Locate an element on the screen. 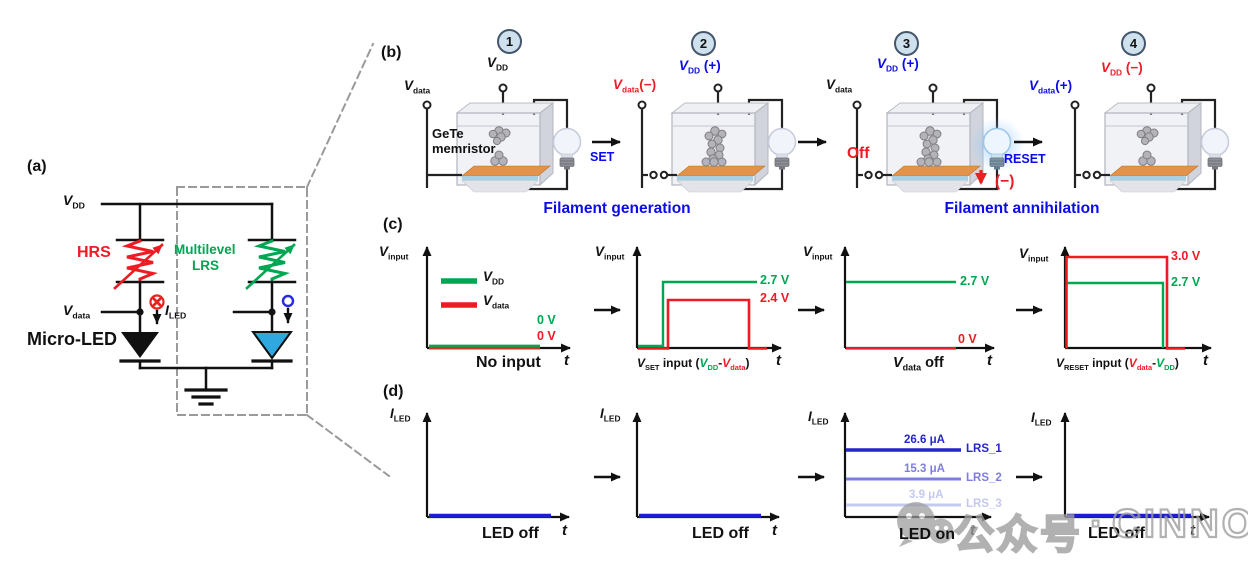  c3-caption: Vdata off is located at coordinates (918, 364).